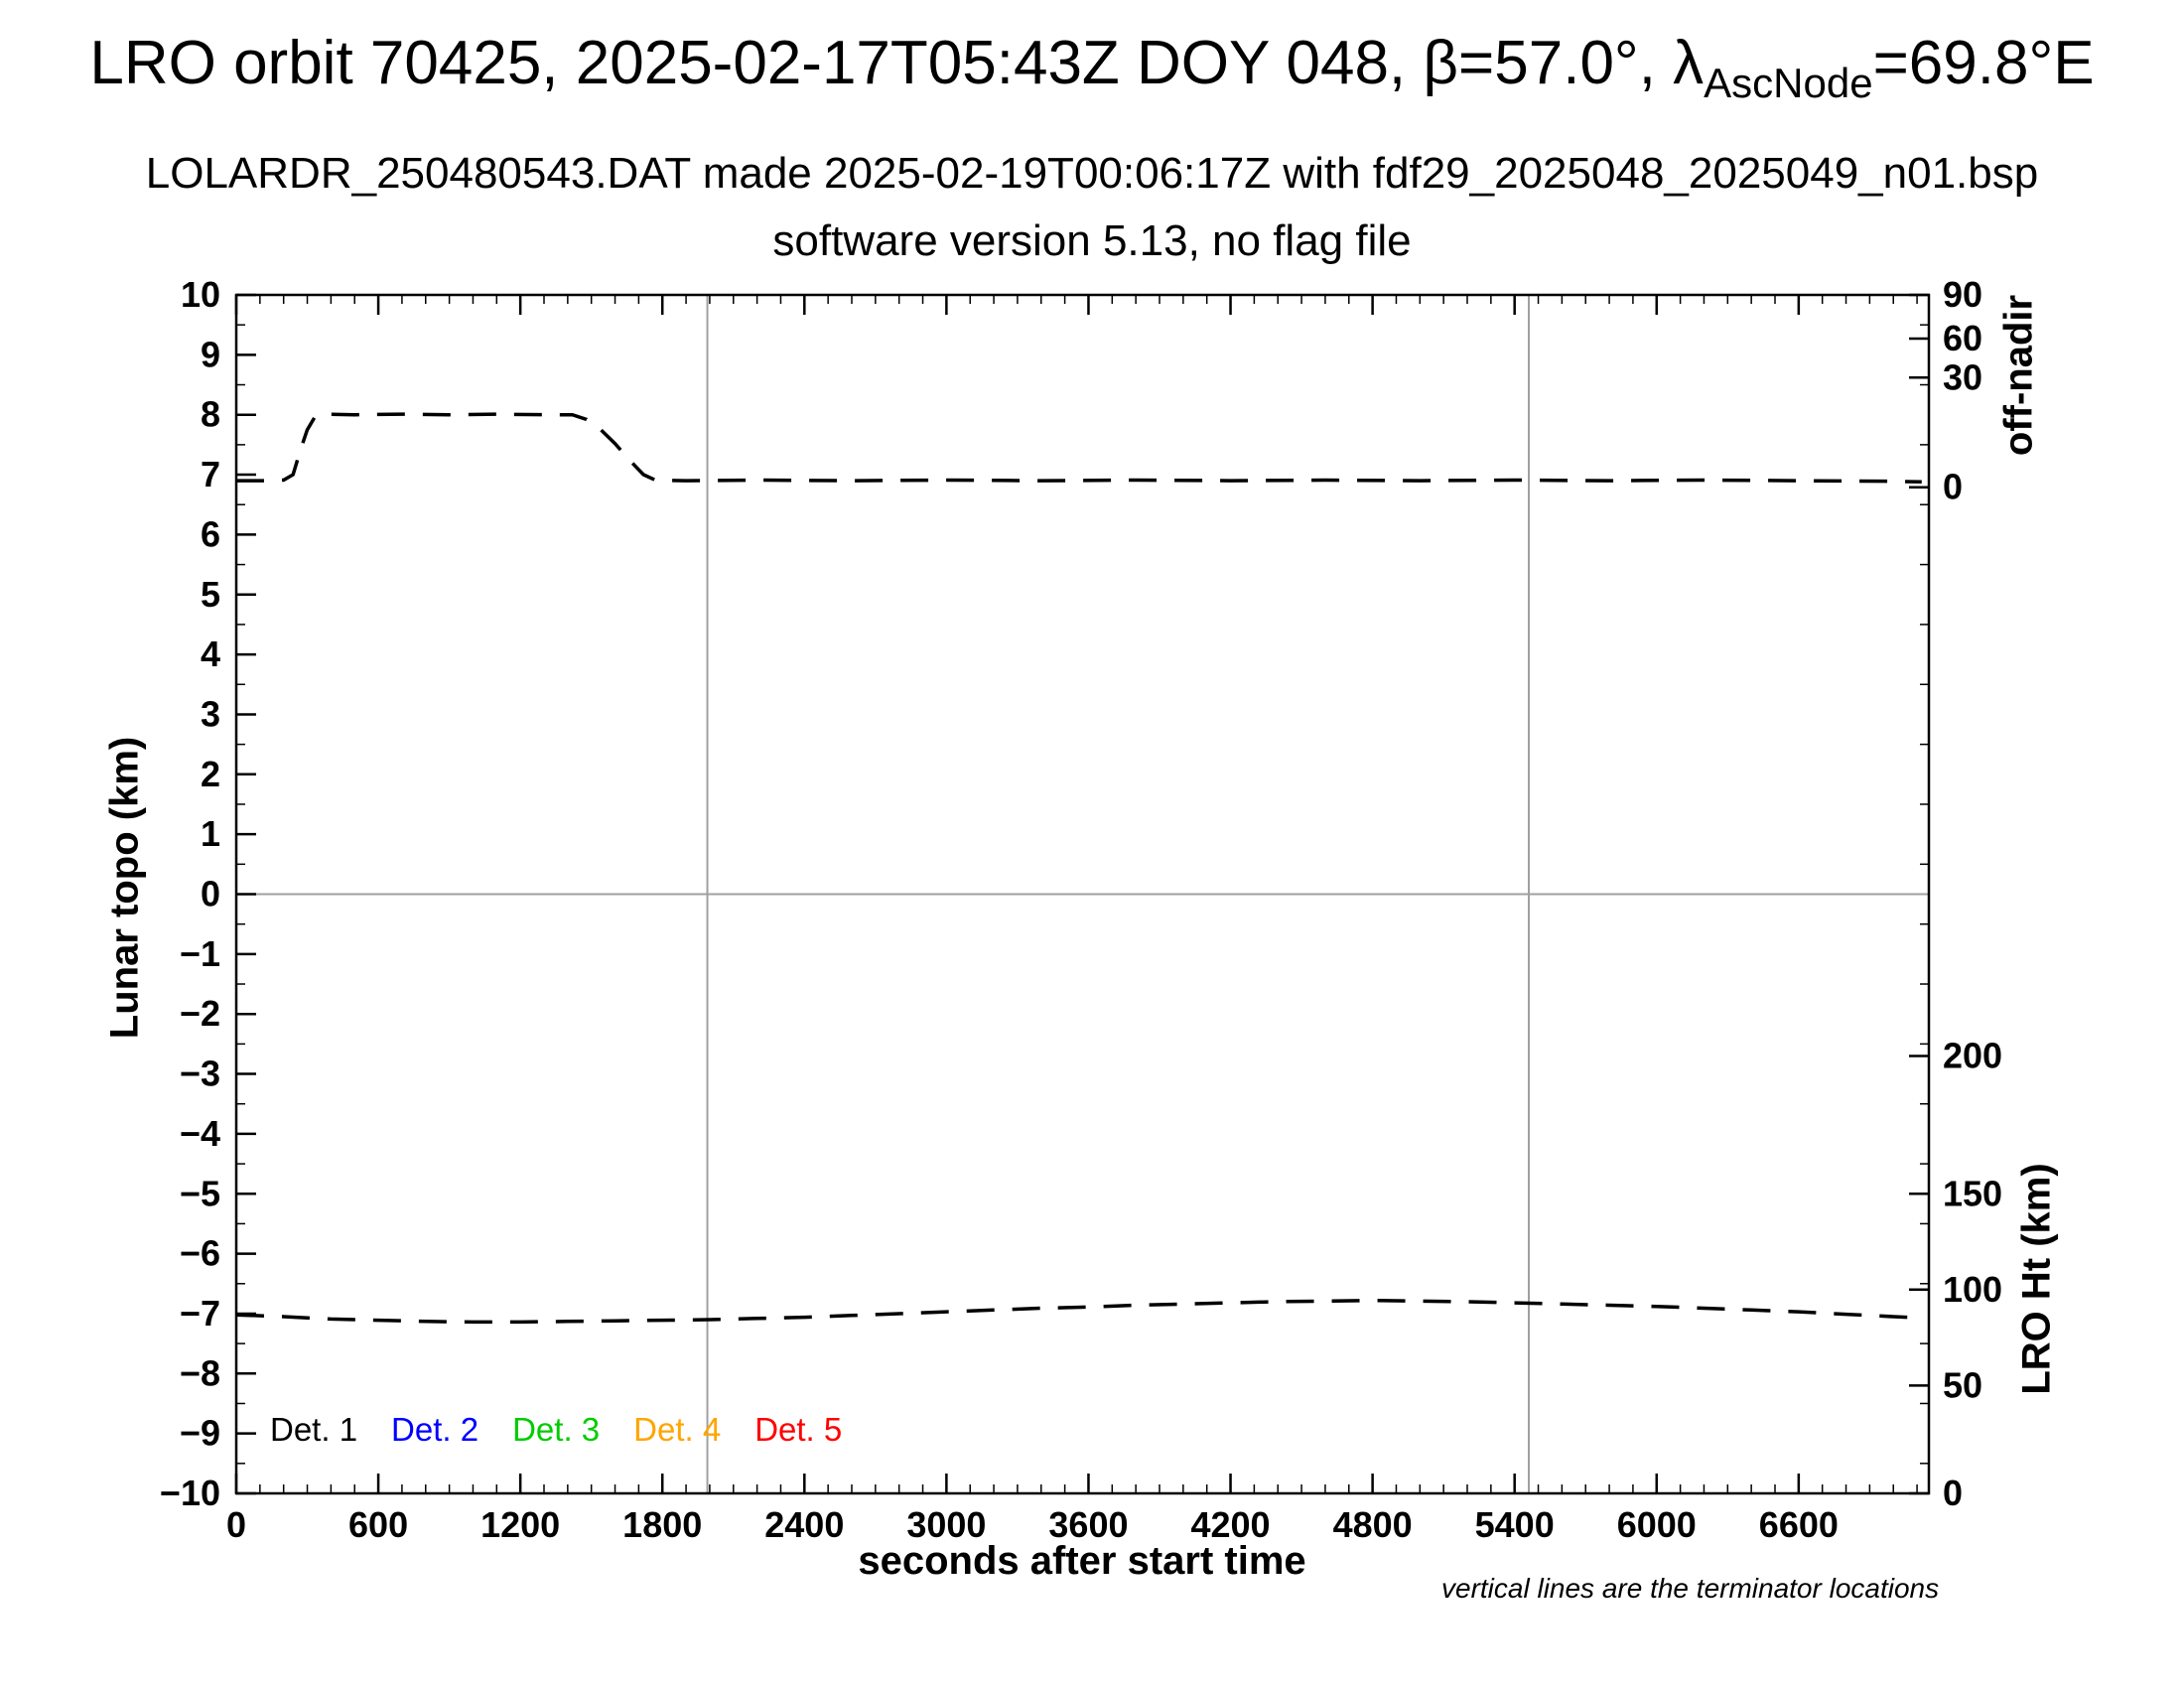 The image size is (2184, 1688). I want to click on y-tick-label: −3, so click(200, 1074).